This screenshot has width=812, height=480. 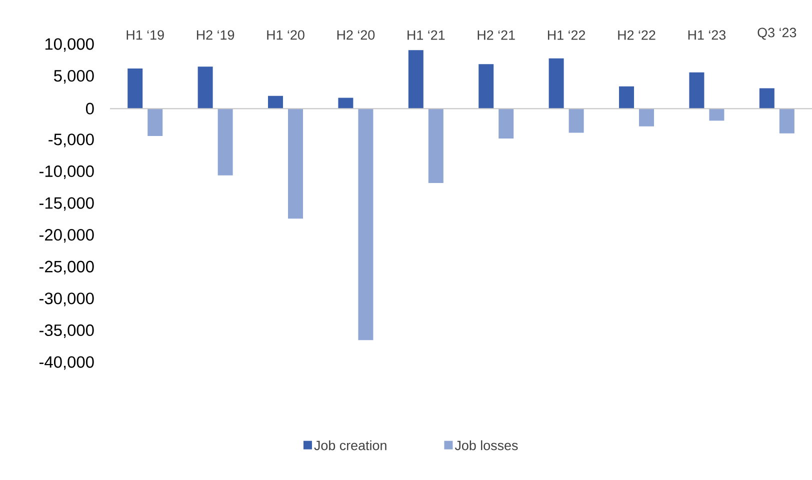 What do you see at coordinates (637, 35) in the screenshot?
I see `x-tick-label: H2 ‘22` at bounding box center [637, 35].